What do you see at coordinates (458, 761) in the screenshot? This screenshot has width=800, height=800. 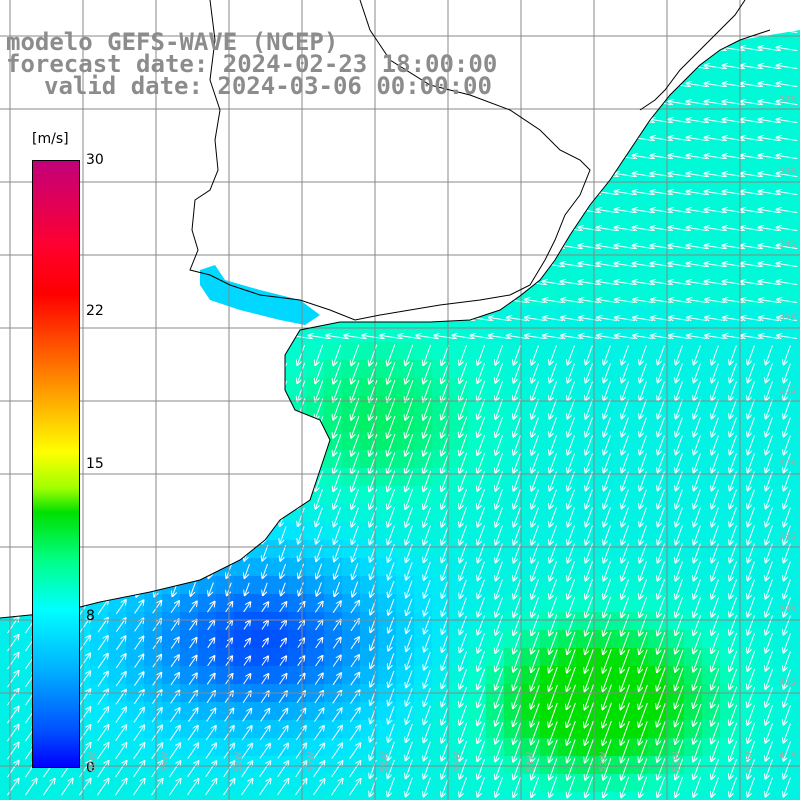 I see `lon-label: 55W` at bounding box center [458, 761].